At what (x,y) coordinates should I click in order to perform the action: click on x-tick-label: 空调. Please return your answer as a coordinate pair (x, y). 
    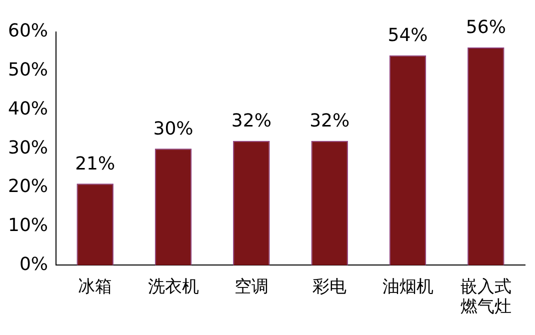
    Looking at the image, I should click on (251, 286).